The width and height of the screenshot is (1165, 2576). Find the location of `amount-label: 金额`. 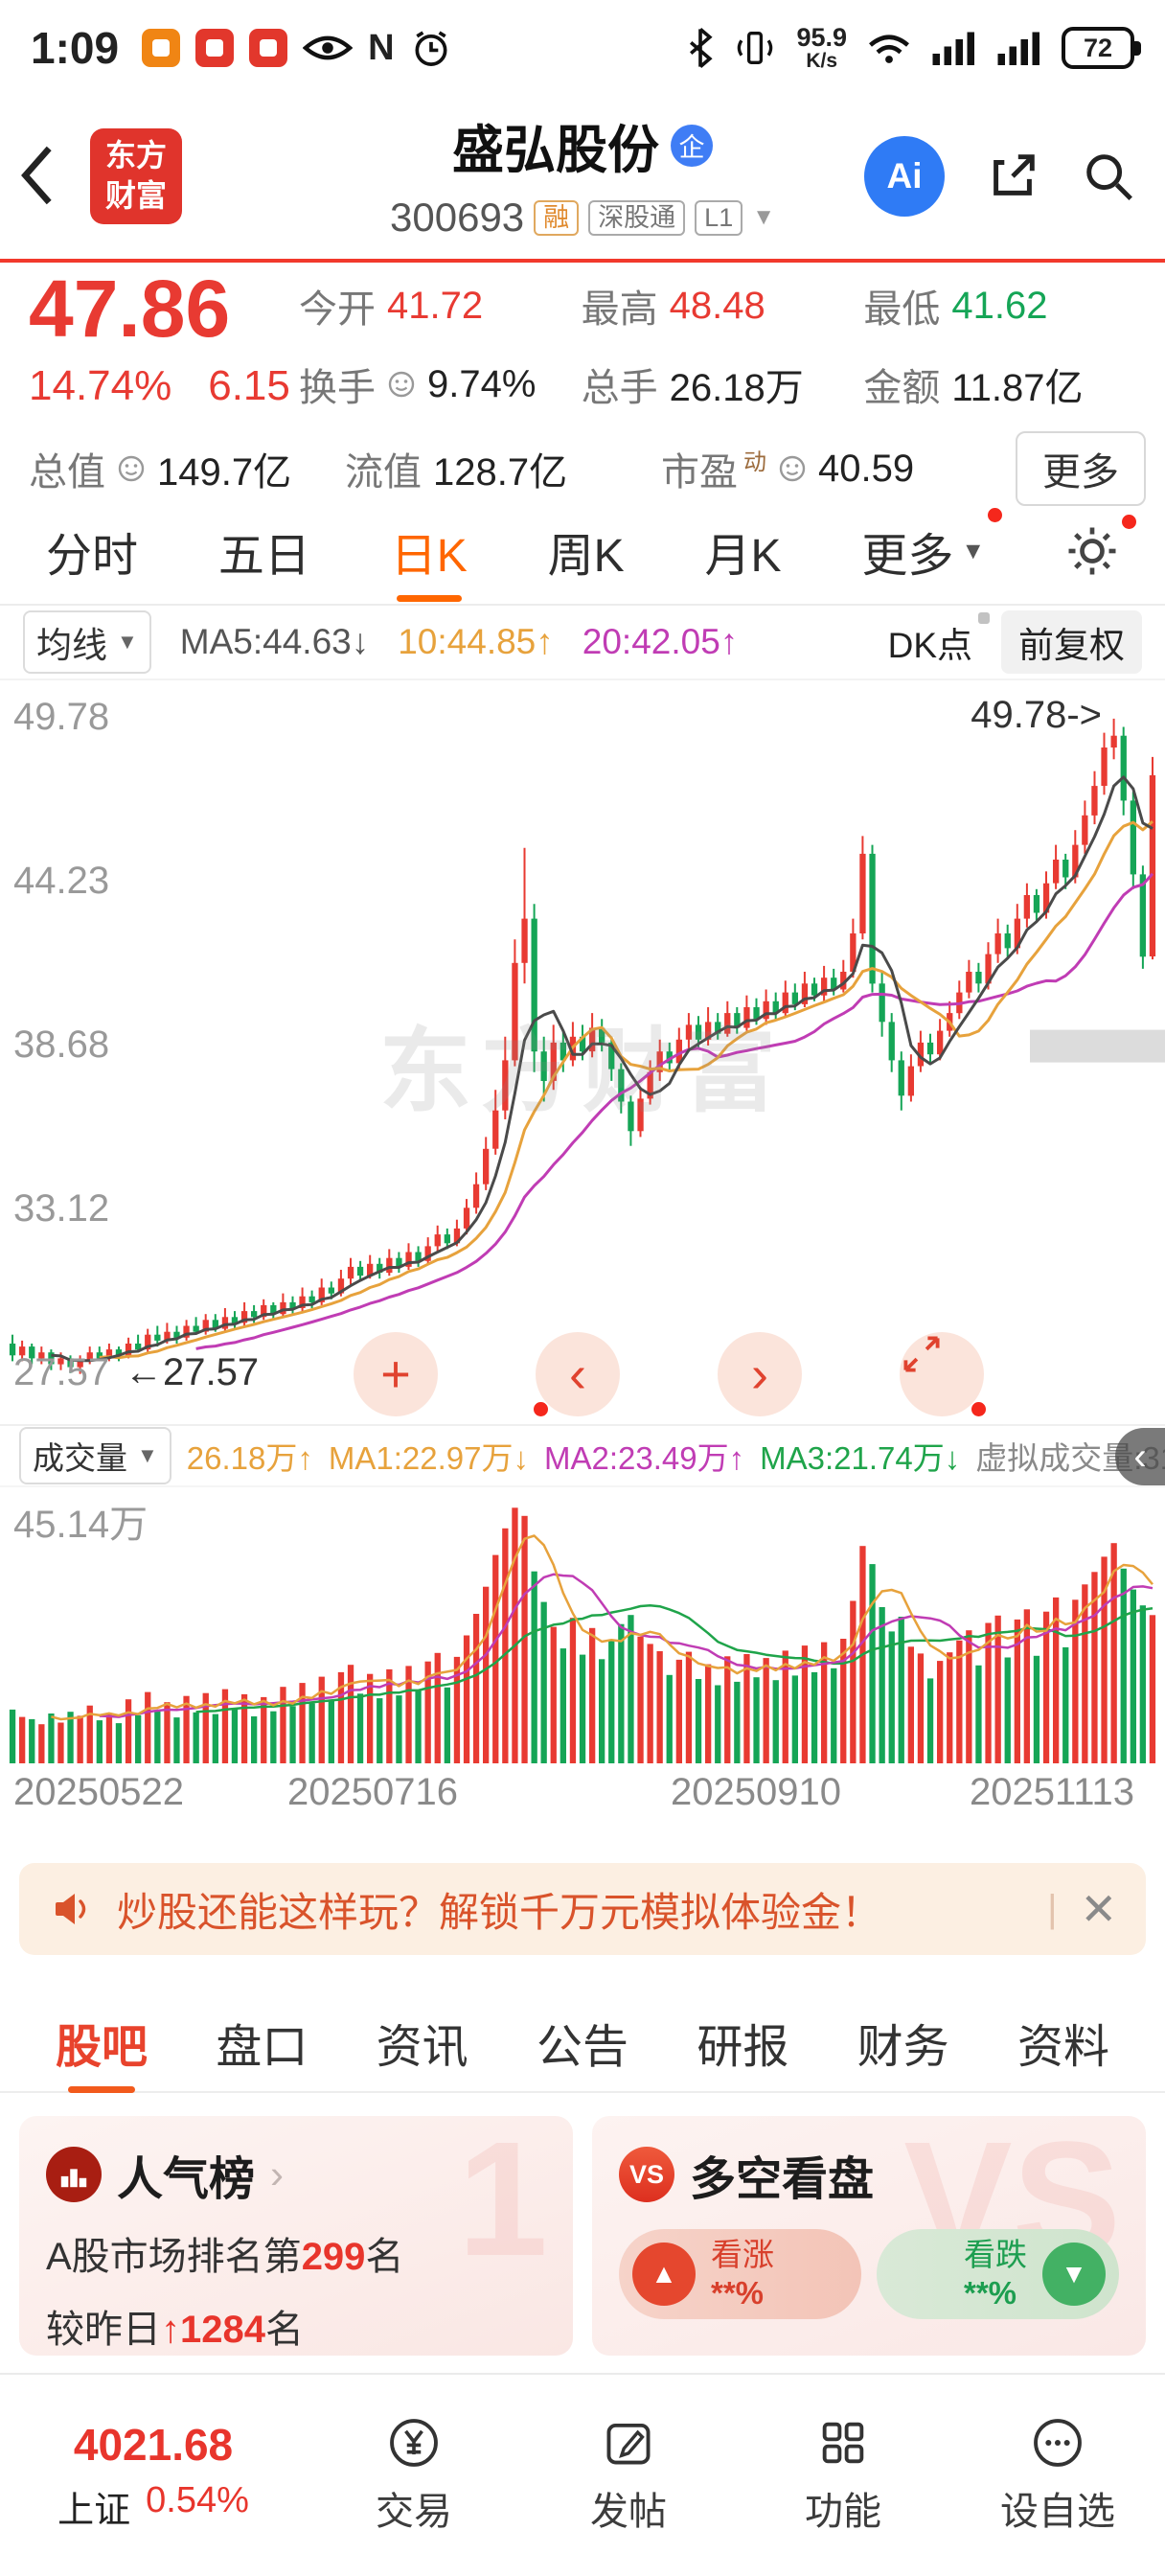

amount-label: 金额 is located at coordinates (902, 388).